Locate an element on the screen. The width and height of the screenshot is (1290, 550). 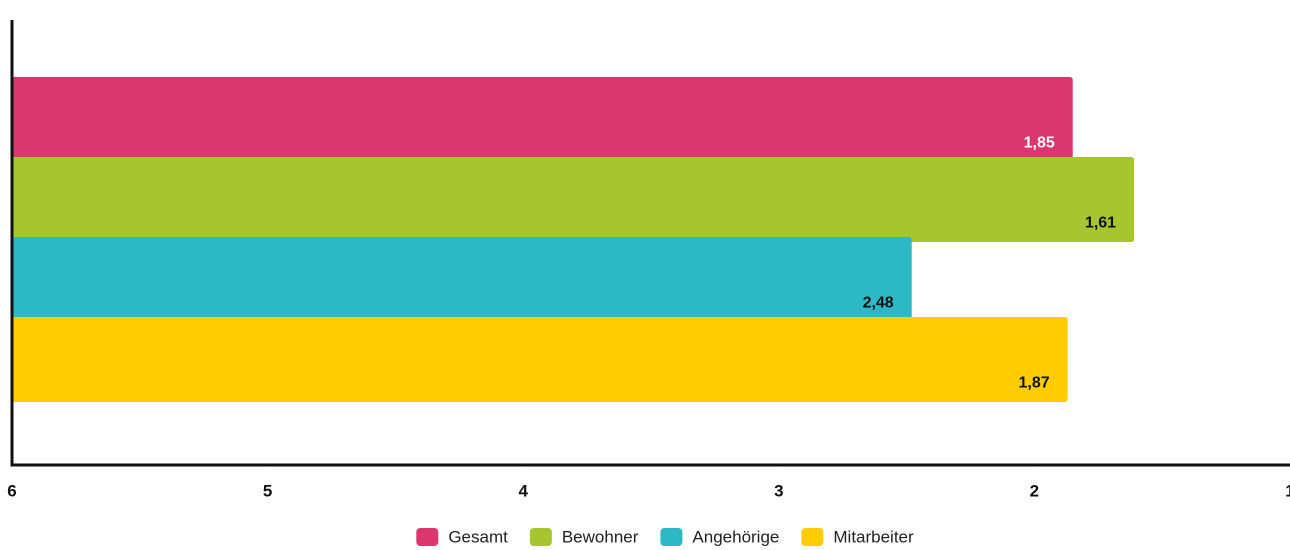
x-tick-label: 1 is located at coordinates (1287, 490).